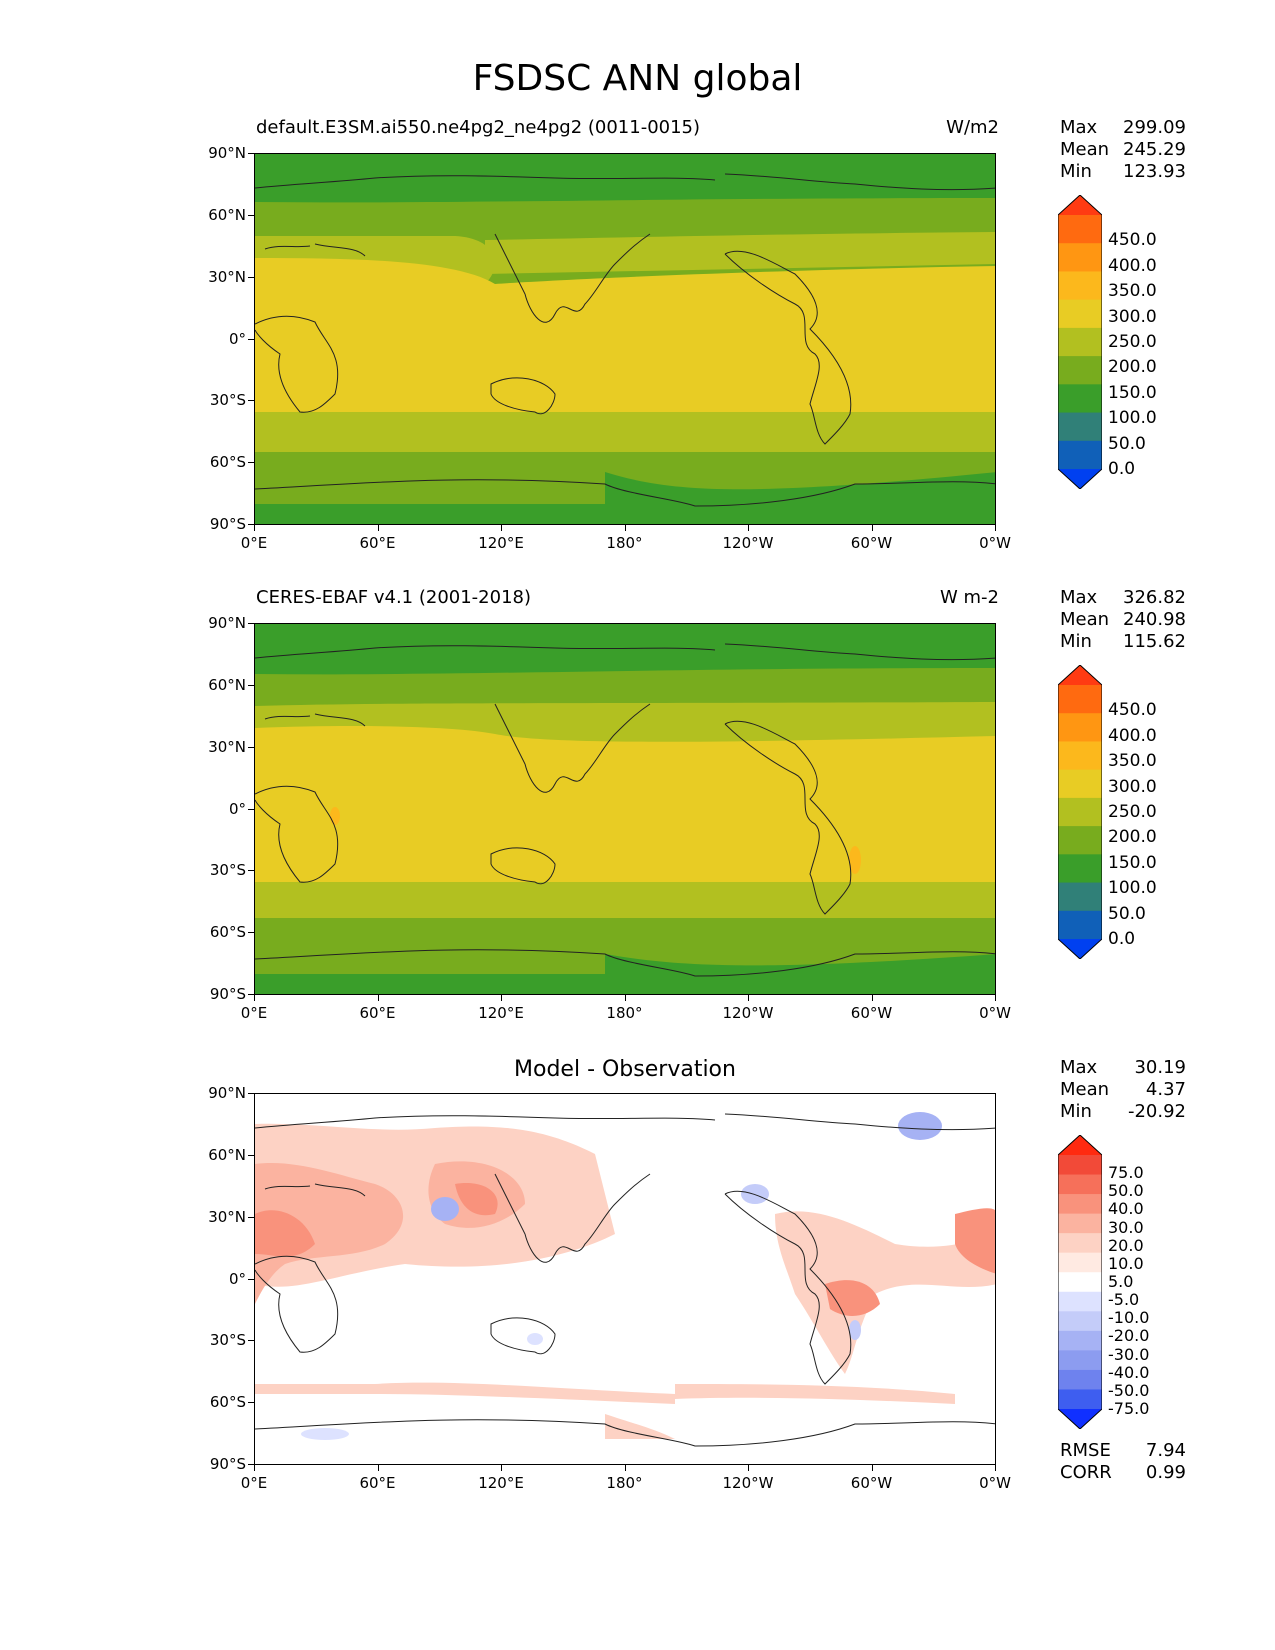 The height and width of the screenshot is (1650, 1275). Describe the element at coordinates (625, 1069) in the screenshot. I see `panel-diff-title: Model - Observation` at that location.